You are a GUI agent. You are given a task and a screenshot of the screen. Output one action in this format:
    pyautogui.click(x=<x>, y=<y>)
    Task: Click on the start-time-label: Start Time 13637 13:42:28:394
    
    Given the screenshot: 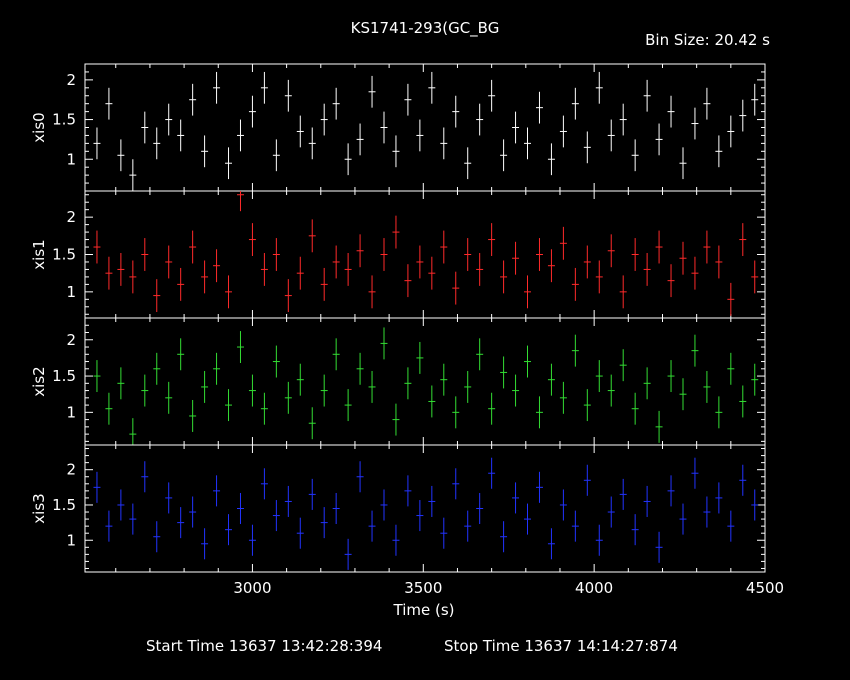 What is the action you would take?
    pyautogui.click(x=264, y=646)
    